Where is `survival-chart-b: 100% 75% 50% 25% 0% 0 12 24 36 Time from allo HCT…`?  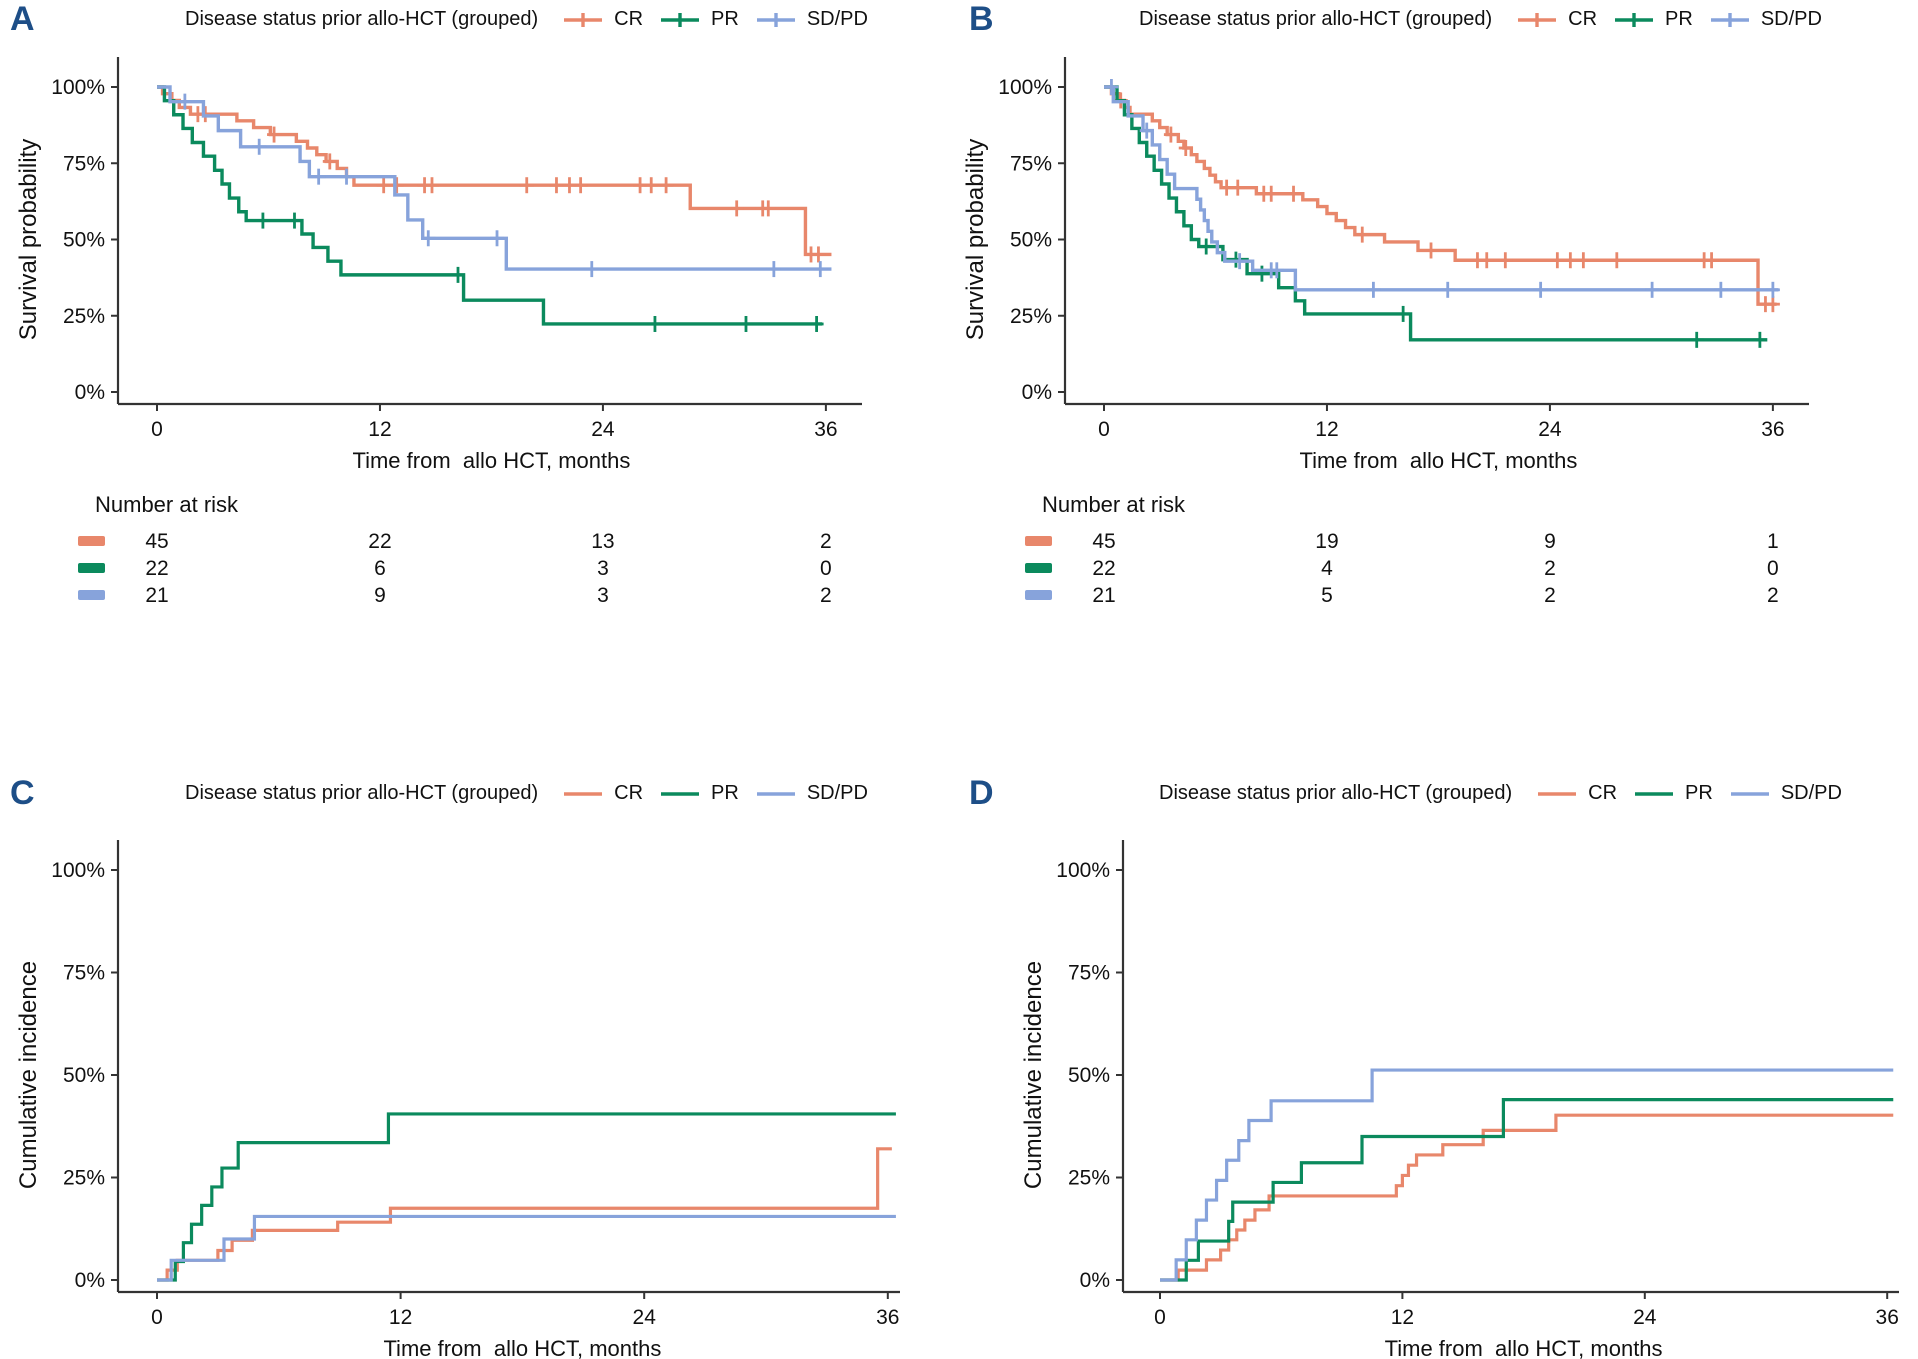
survival-chart-b: 100% 75% 50% 25% 0% 0 12 24 36 Time from allo HCT… is located at coordinates (1385, 265).